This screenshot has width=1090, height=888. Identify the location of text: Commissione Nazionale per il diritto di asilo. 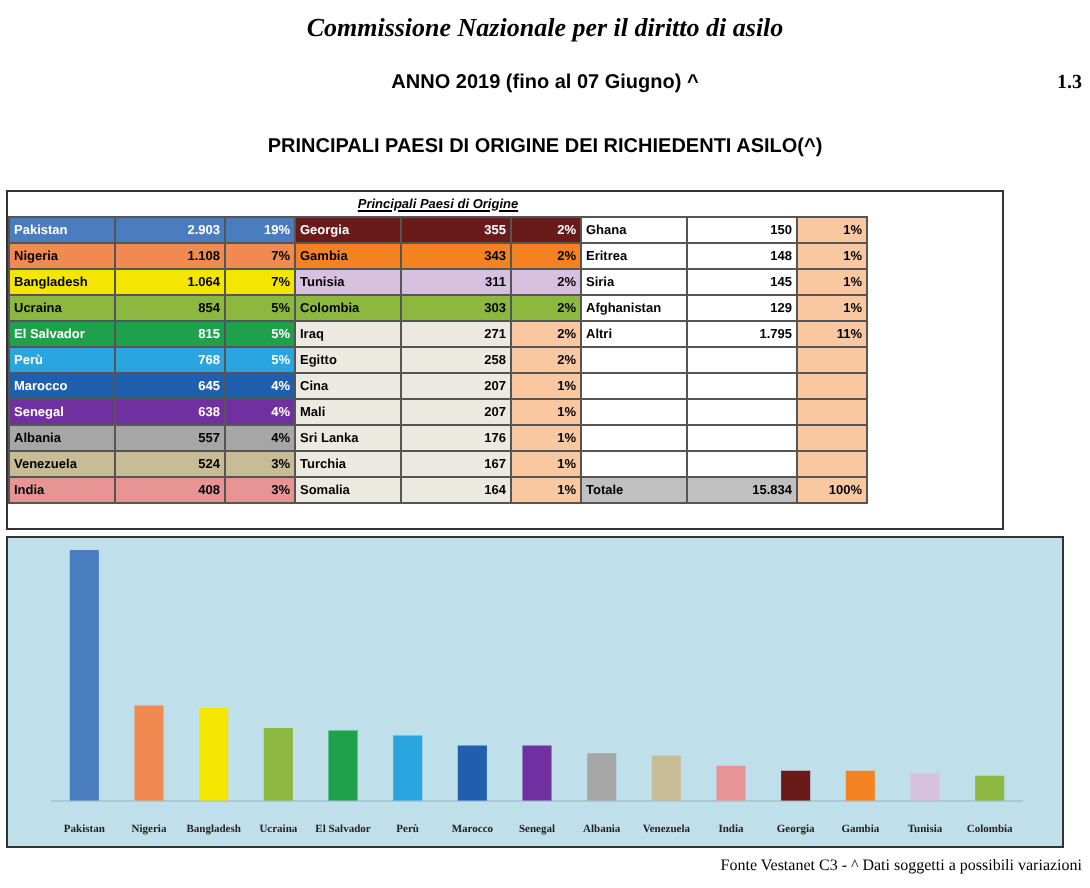
(545, 28).